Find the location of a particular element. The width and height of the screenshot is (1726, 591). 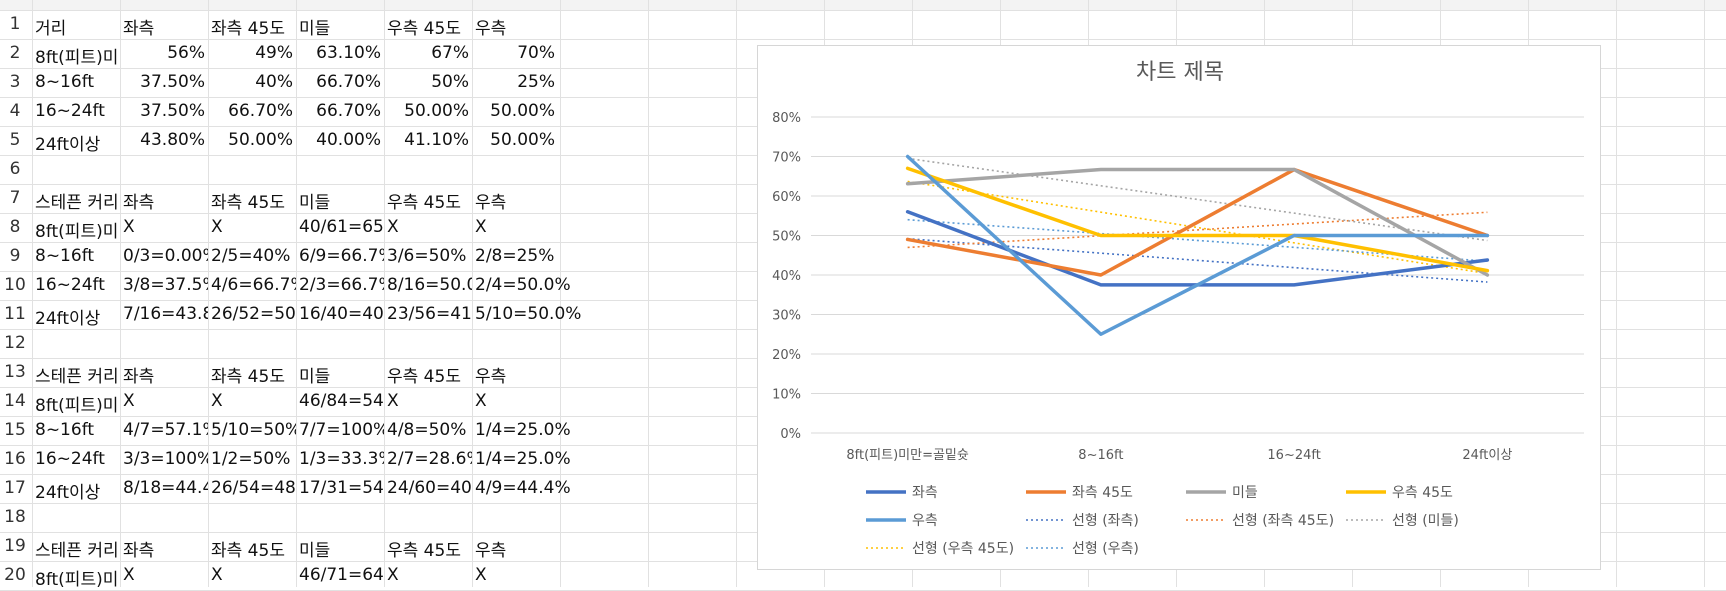

row-number: 10 is located at coordinates (15, 285).